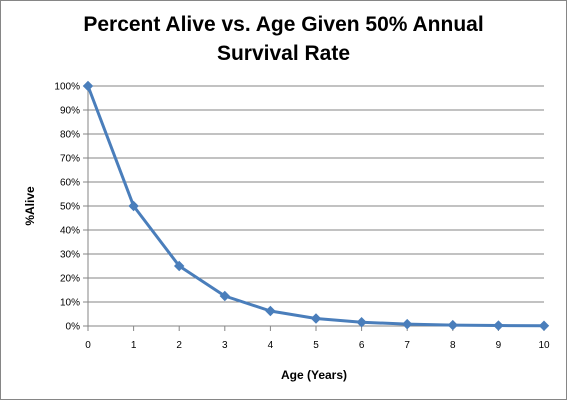  Describe the element at coordinates (88, 345) in the screenshot. I see `x-tick-label: 0` at that location.